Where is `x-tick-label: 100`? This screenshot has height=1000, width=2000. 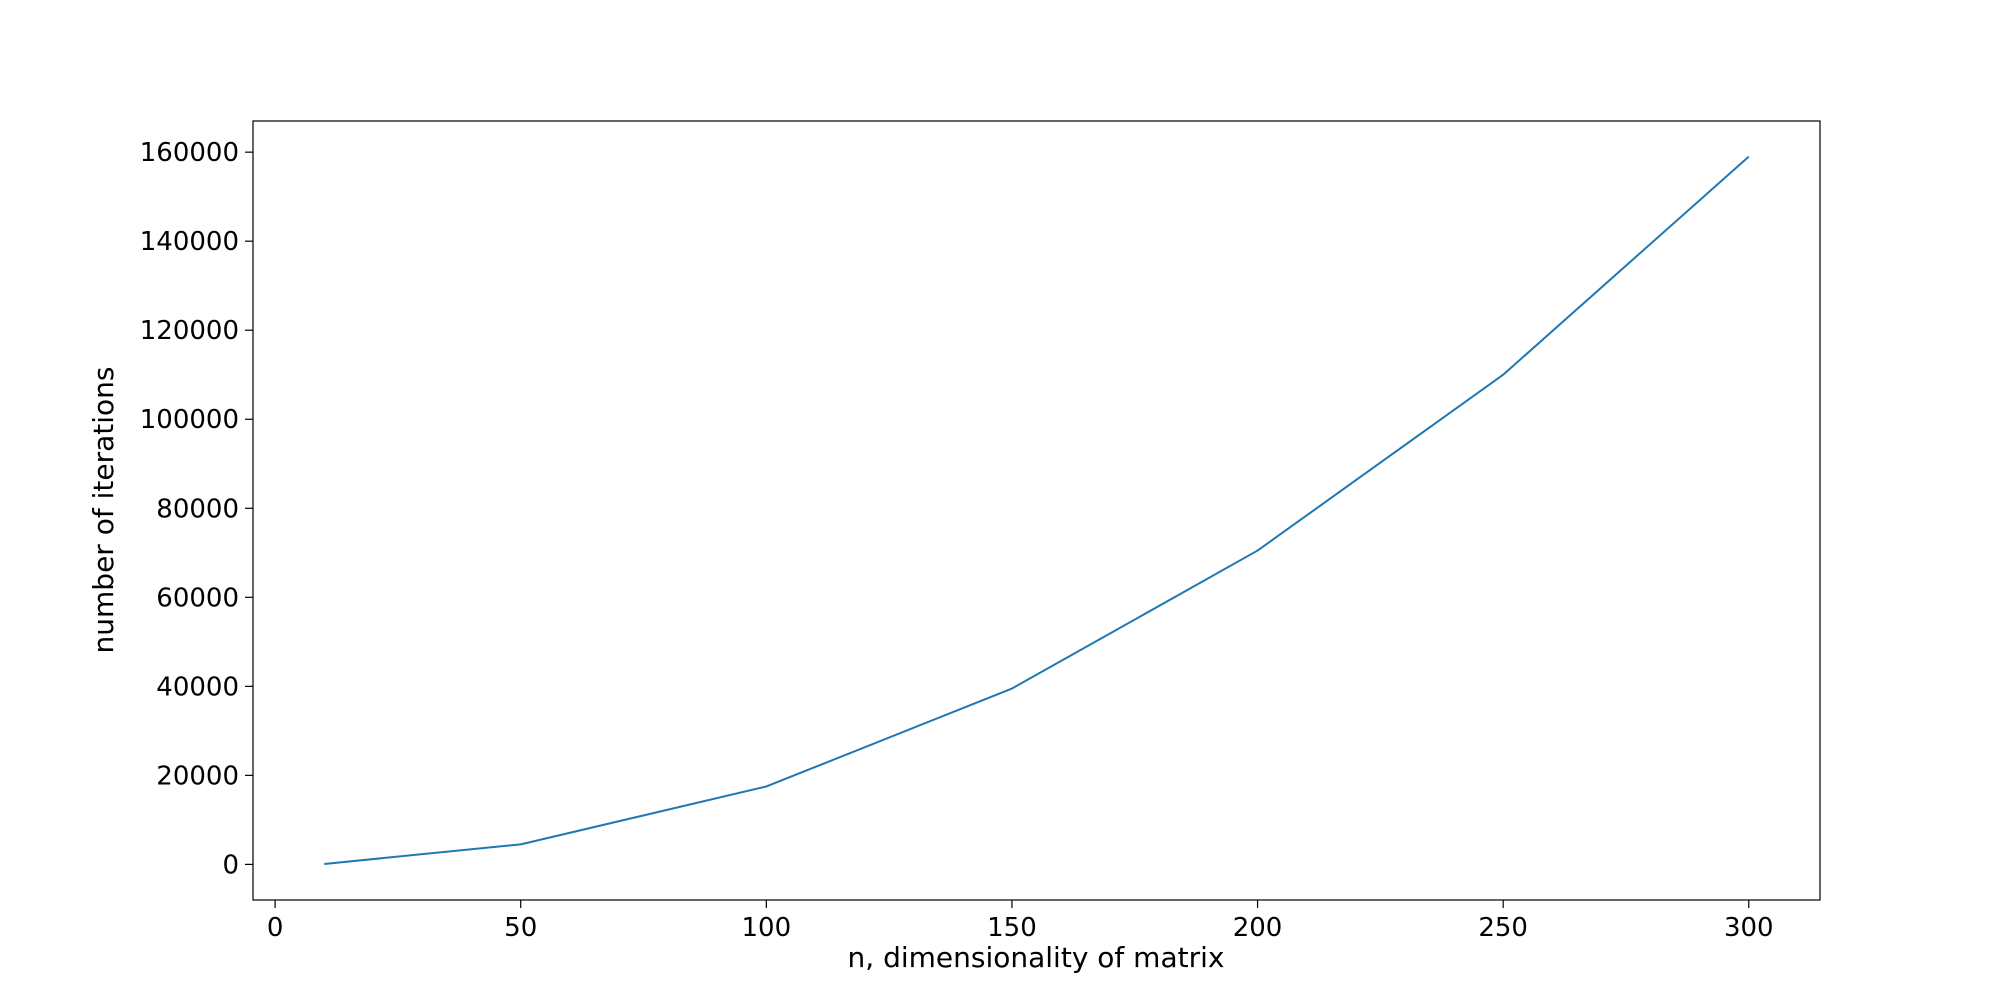 x-tick-label: 100 is located at coordinates (767, 928).